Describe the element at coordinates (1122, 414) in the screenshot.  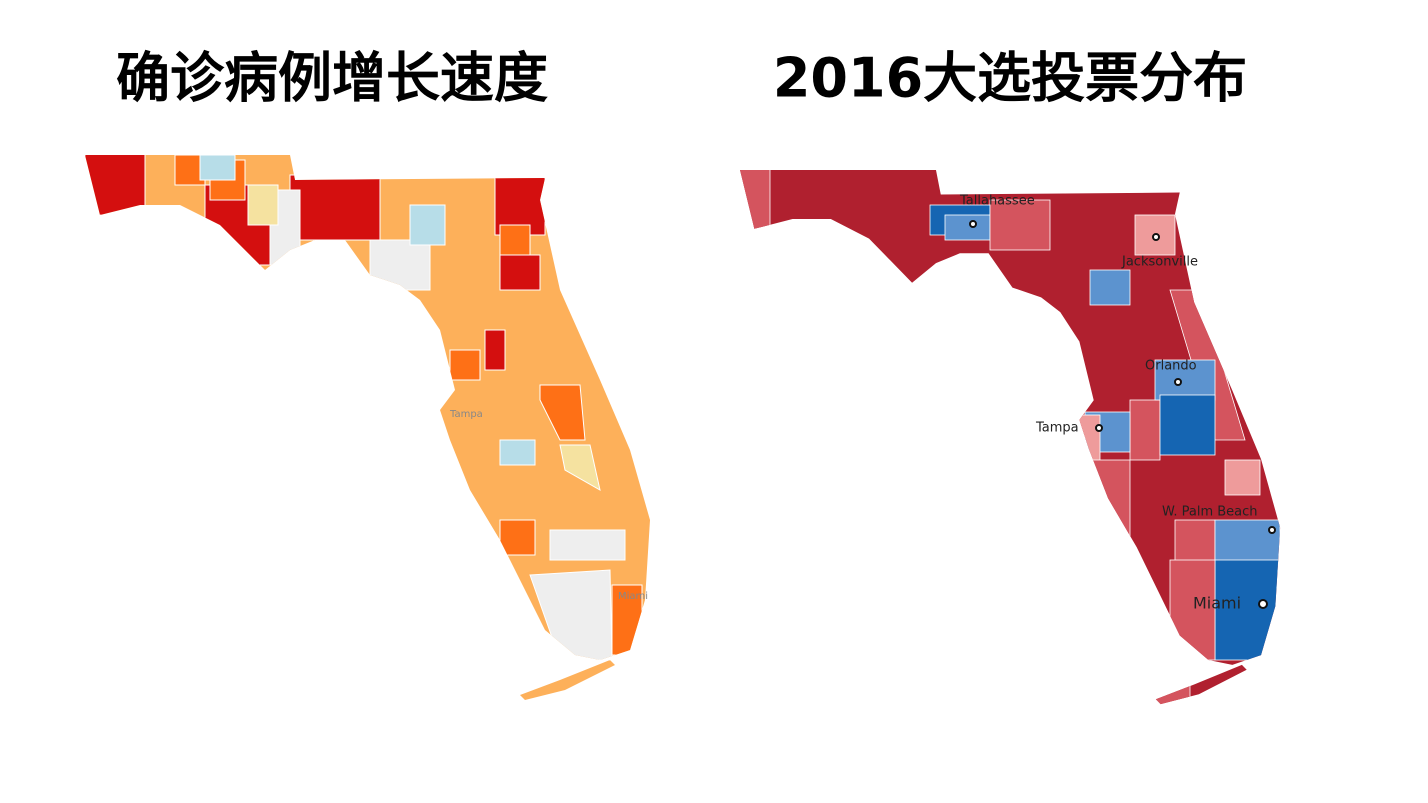
I see `city-dots` at that location.